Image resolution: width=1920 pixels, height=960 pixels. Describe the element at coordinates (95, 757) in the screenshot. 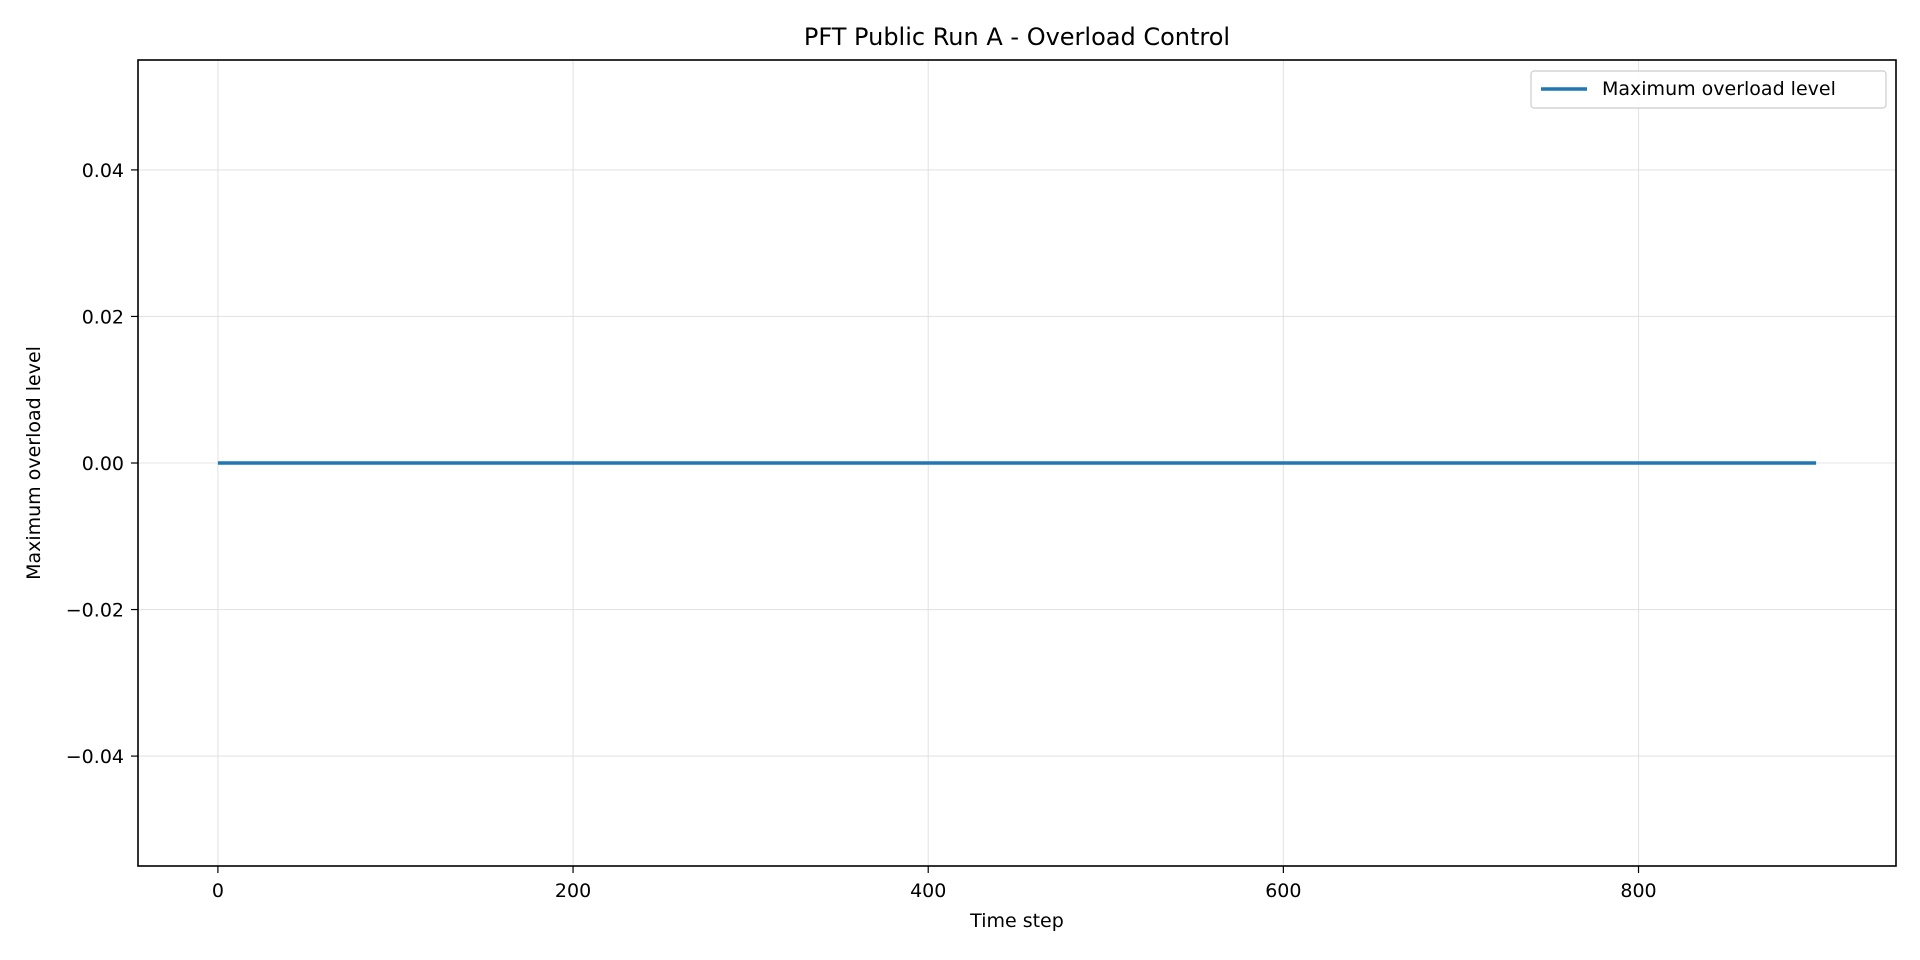

I see `y-tick-label: −0.04` at that location.